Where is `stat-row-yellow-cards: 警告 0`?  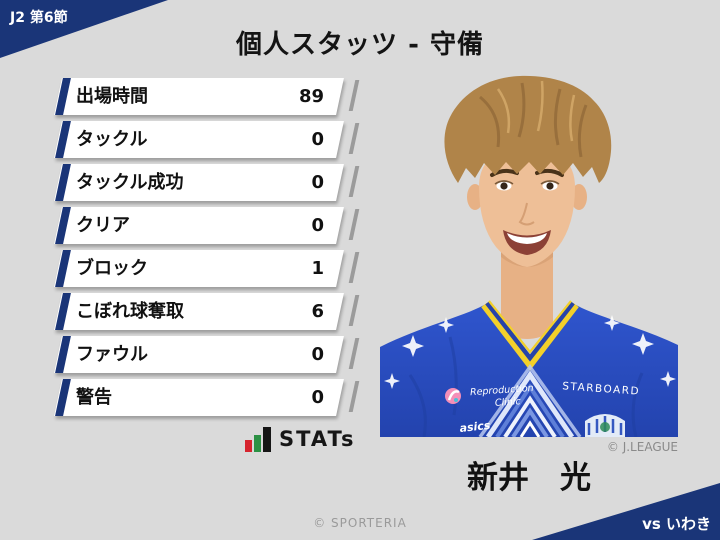
stat-row-yellow-cards: 警告 0 is located at coordinates (207, 397).